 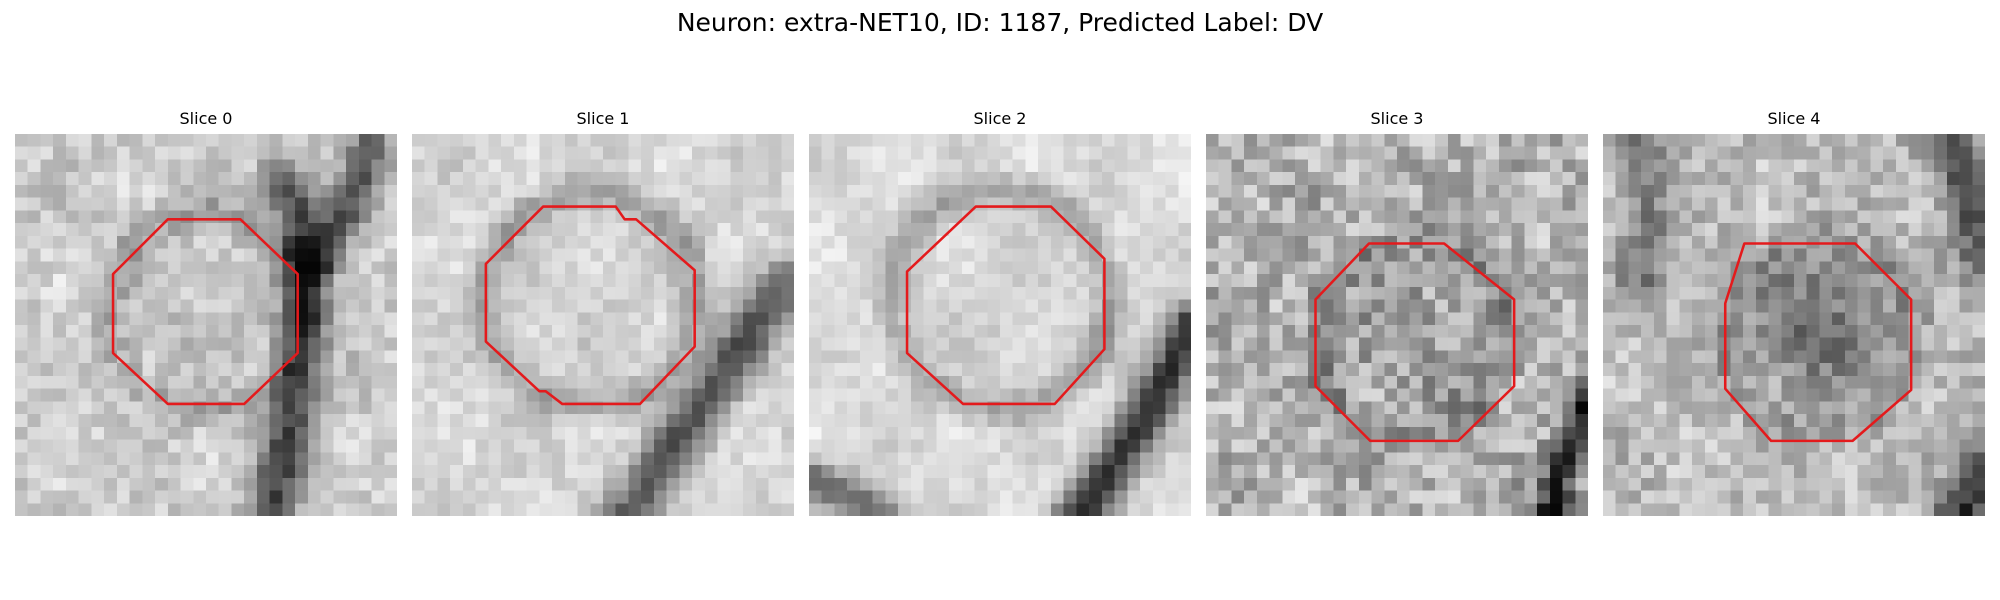 I want to click on slice-title-3: Slice 3, so click(x=1397, y=118).